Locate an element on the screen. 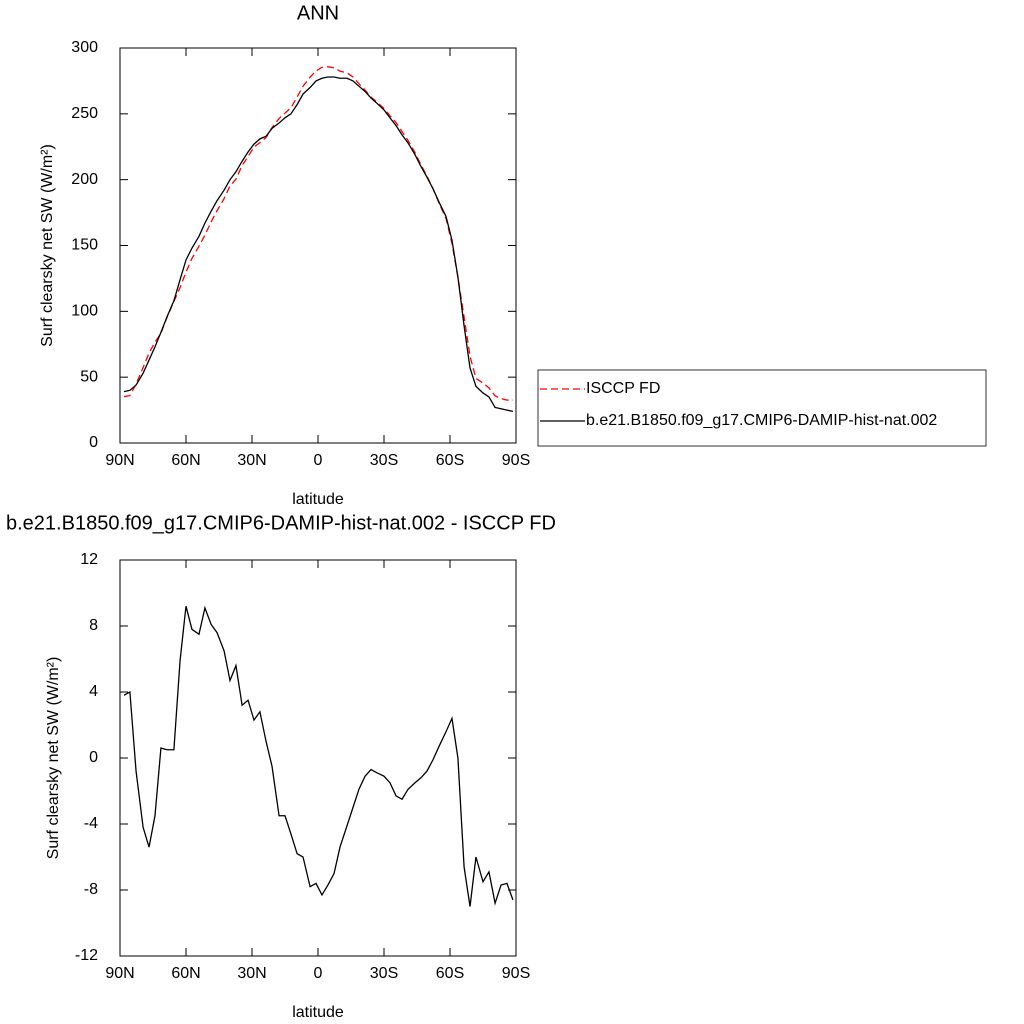  y-tick-label: 300 is located at coordinates (84, 47).